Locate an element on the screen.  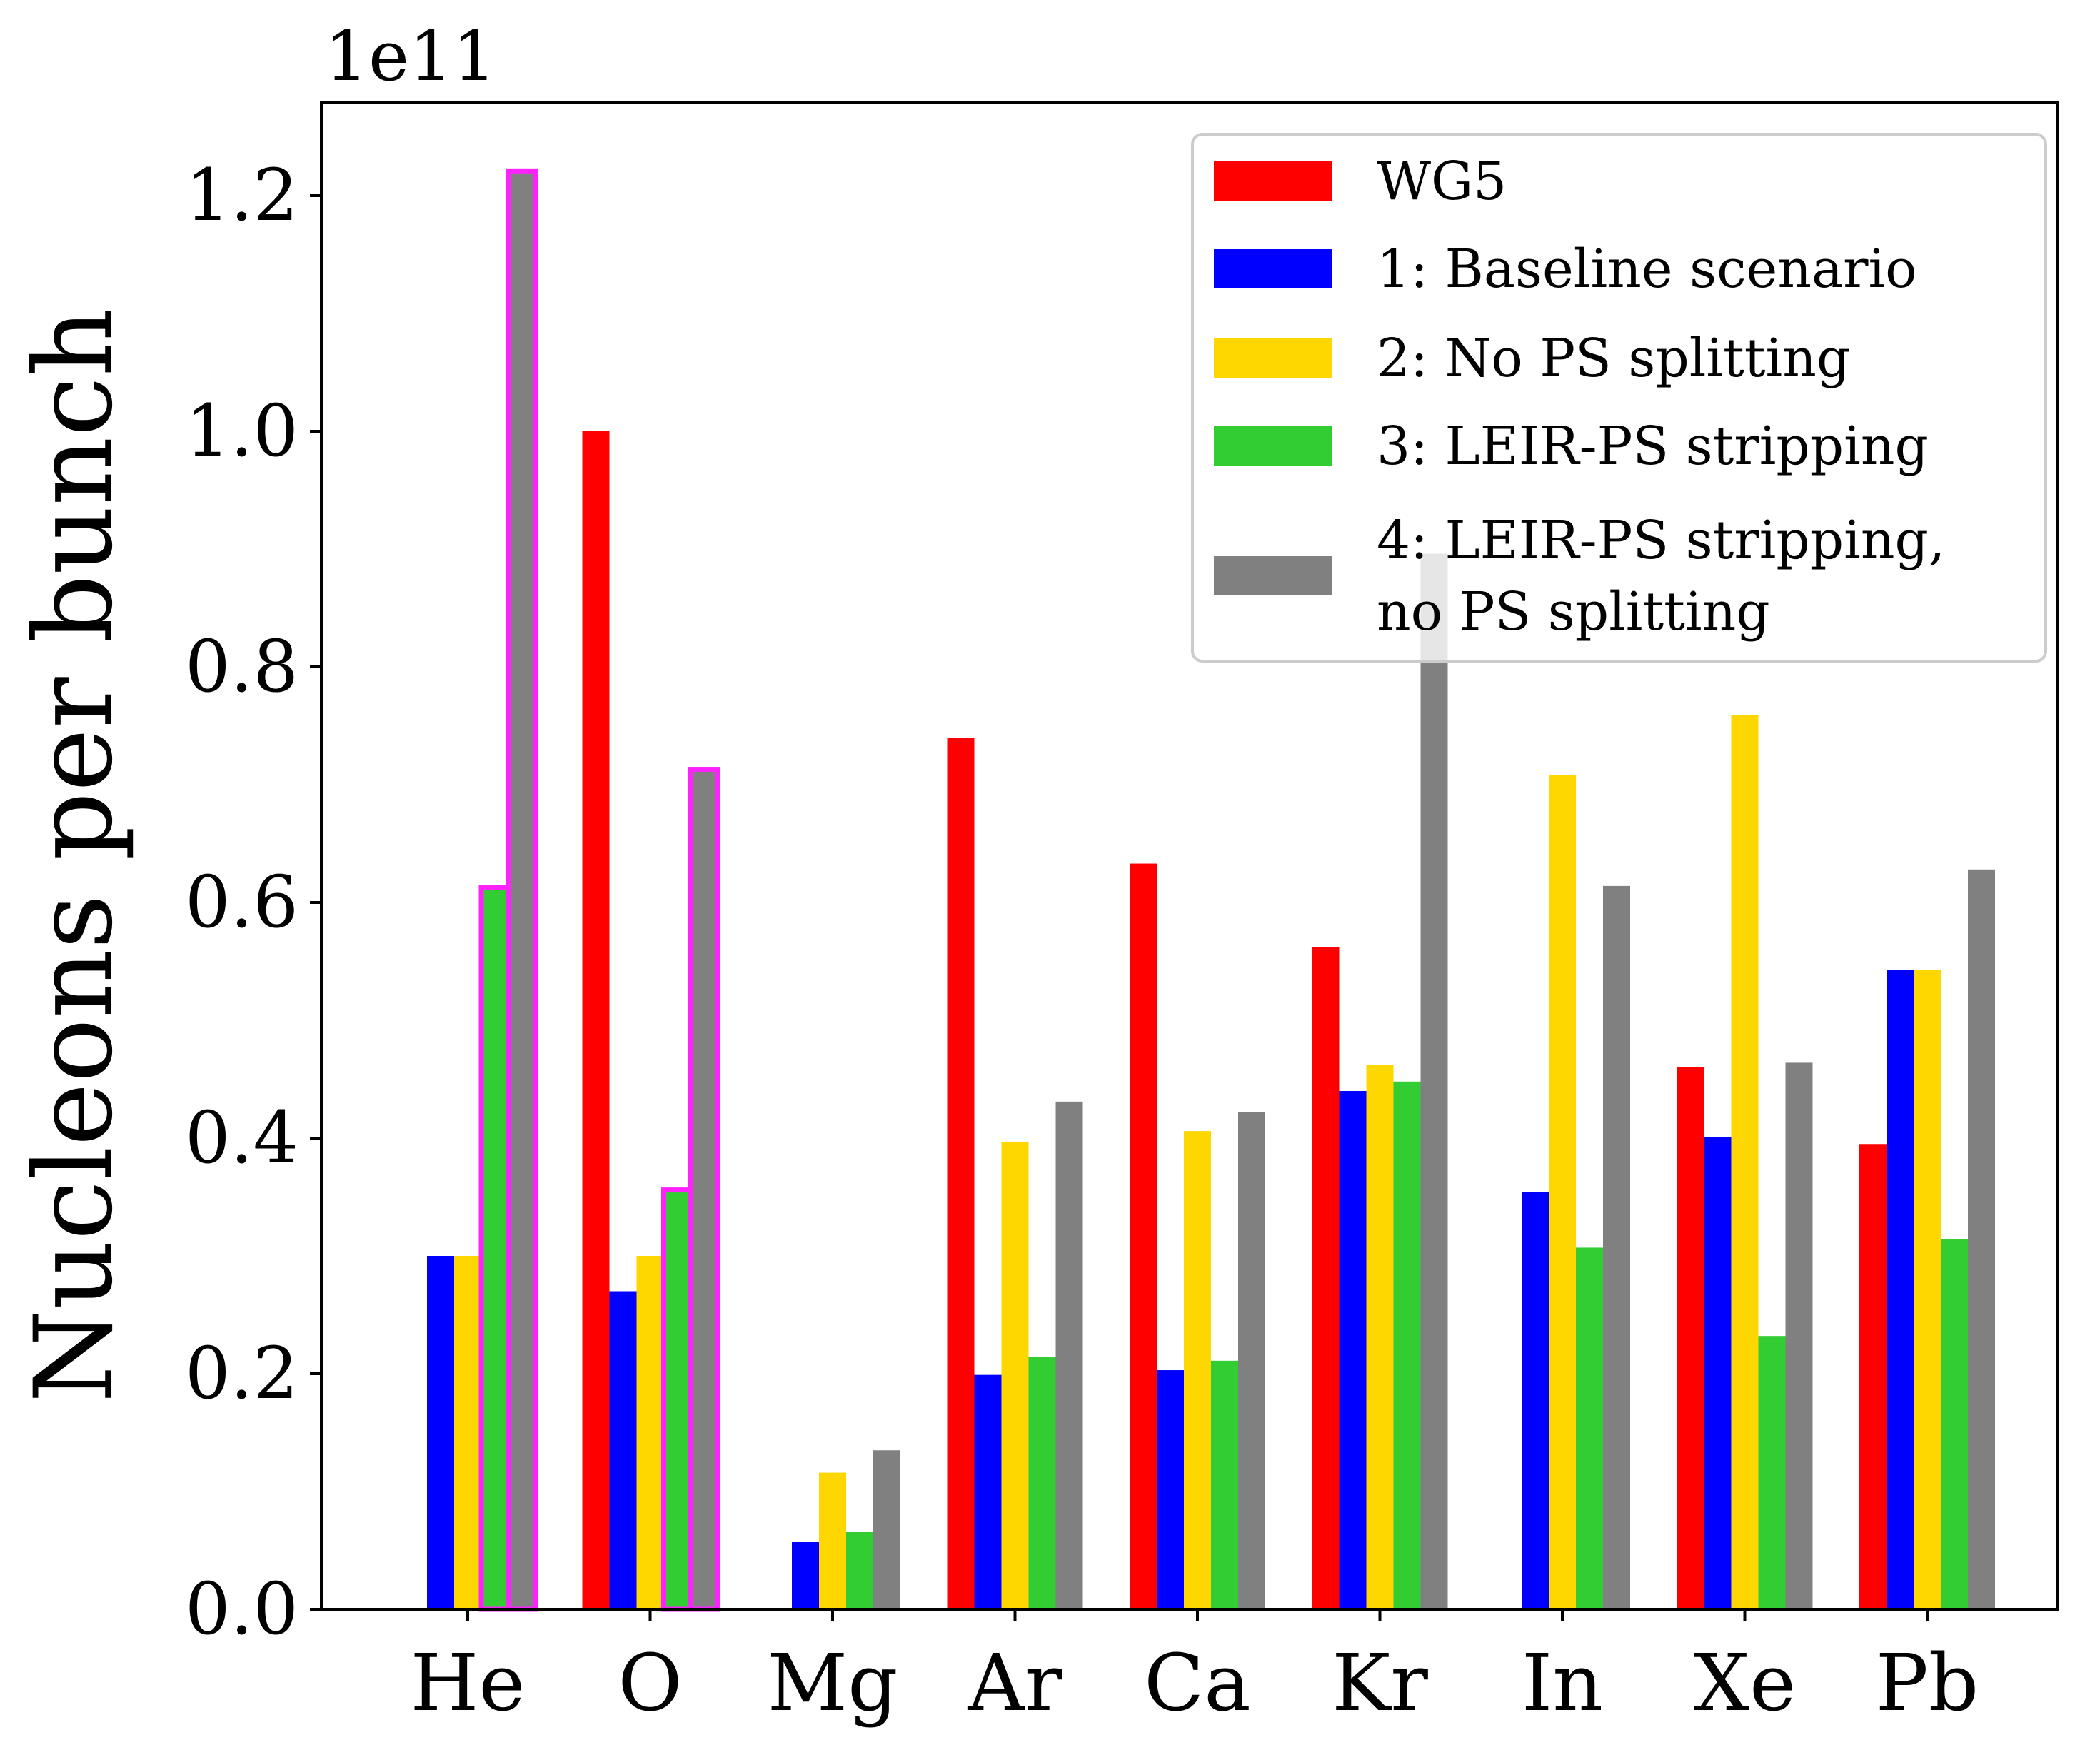
x-axis-ticks: He O Mg Ar Ca Kr In Xe Pb is located at coordinates (1194, 1669).